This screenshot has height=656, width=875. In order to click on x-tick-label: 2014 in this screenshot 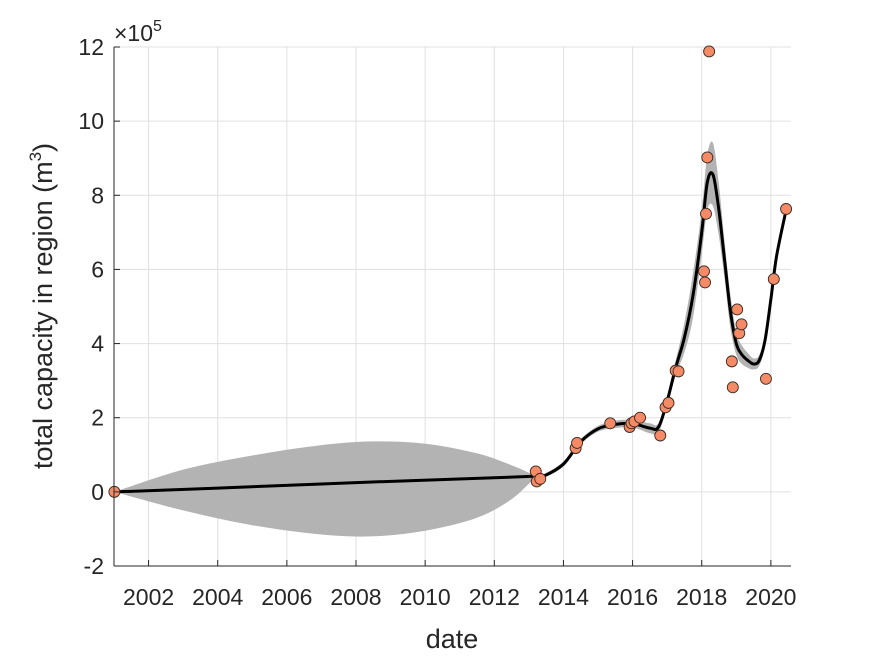, I will do `click(563, 597)`.